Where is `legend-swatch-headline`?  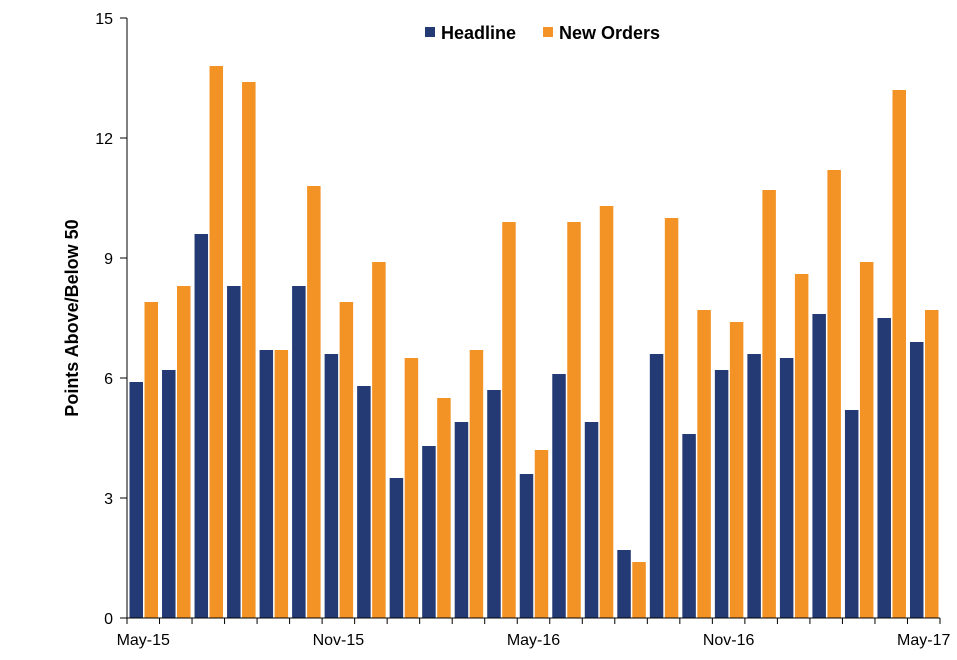
legend-swatch-headline is located at coordinates (430, 32).